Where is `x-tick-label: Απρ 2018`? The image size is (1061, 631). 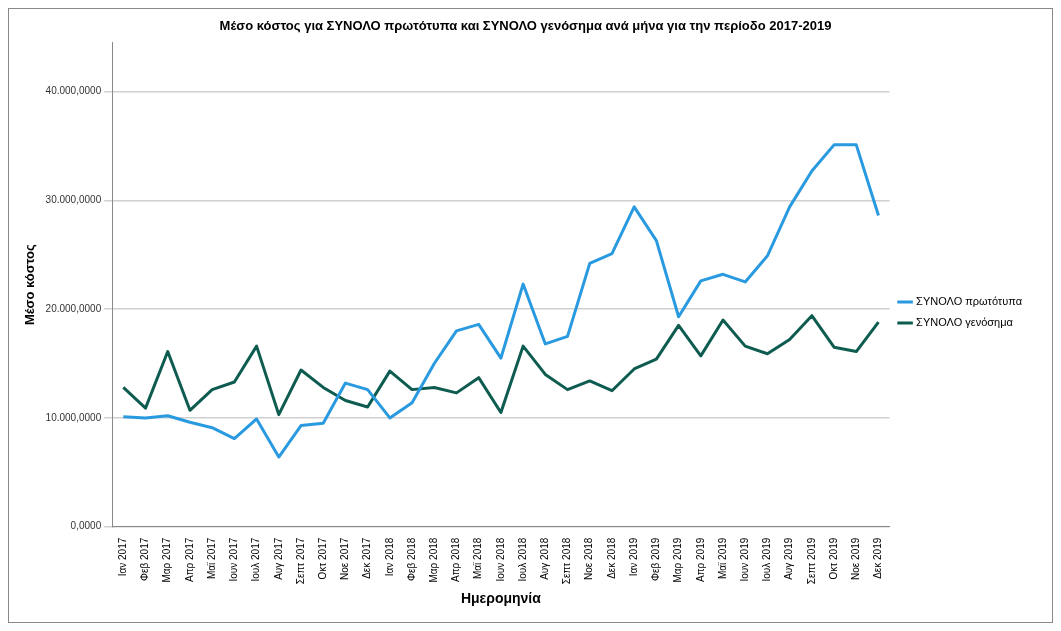
x-tick-label: Απρ 2018 is located at coordinates (456, 559).